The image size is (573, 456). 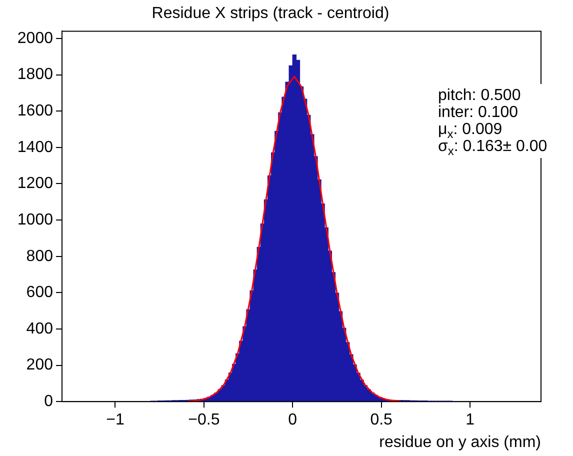 What do you see at coordinates (40, 256) in the screenshot?
I see `y-tick-label: 800` at bounding box center [40, 256].